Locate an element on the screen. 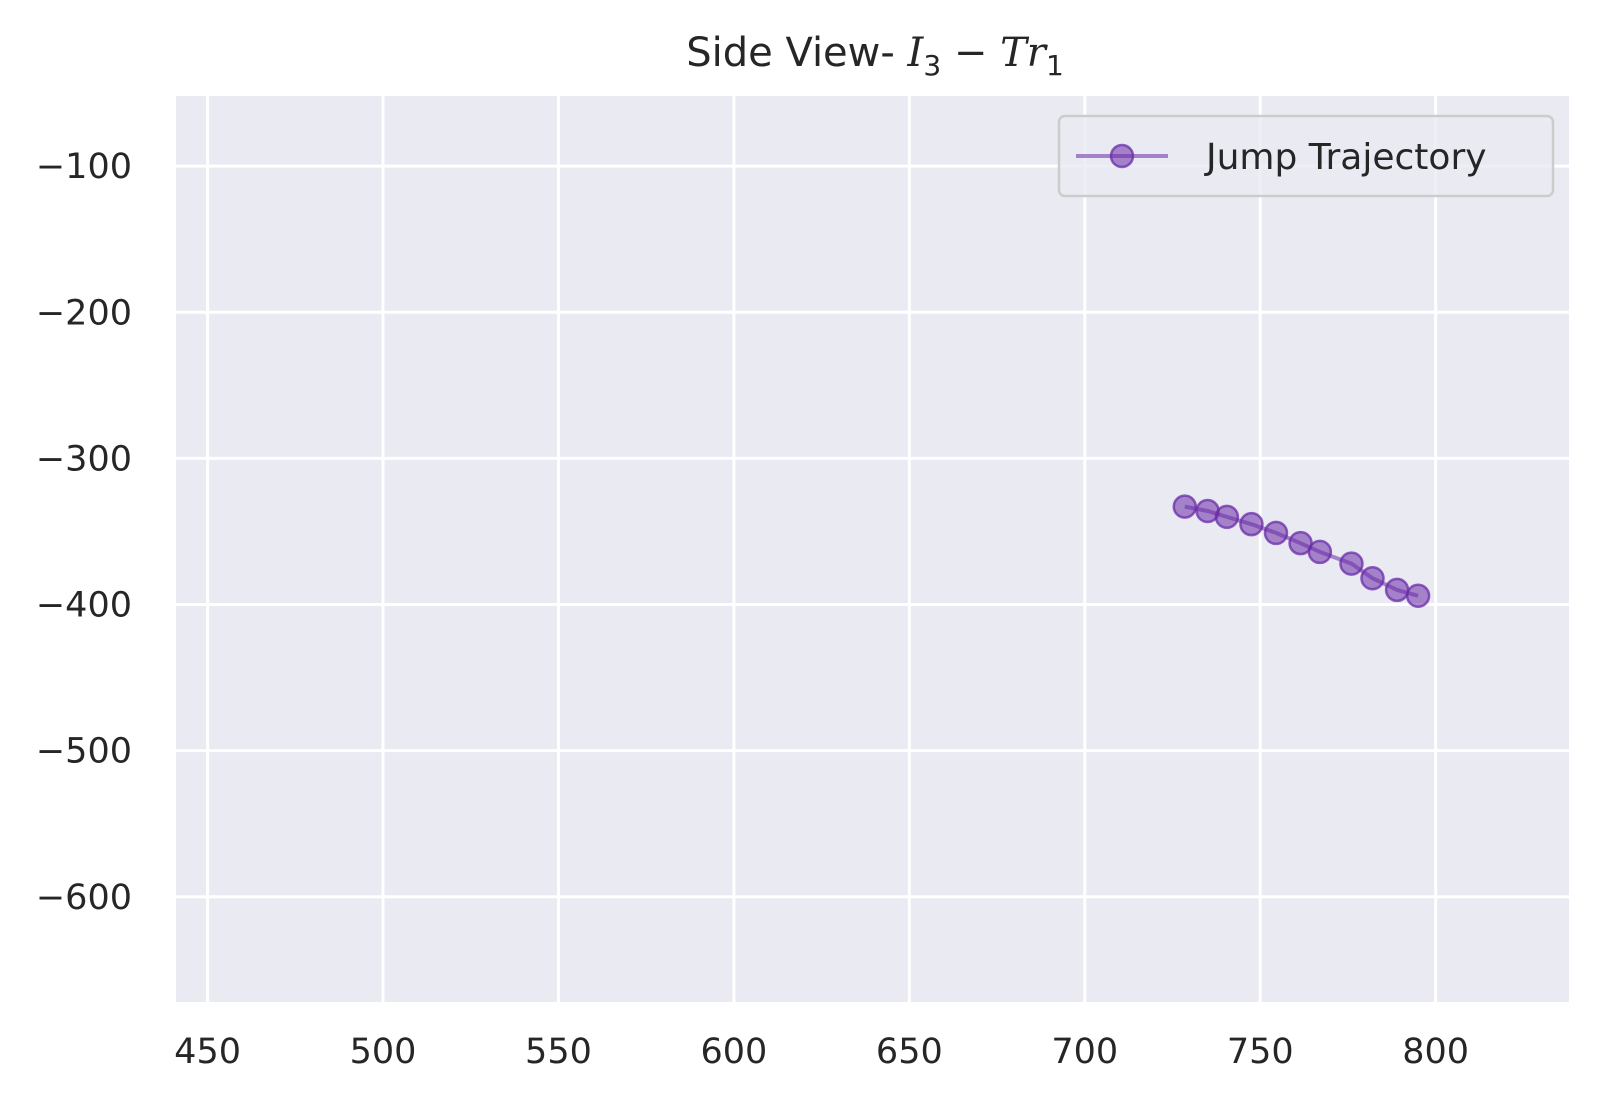 The width and height of the screenshot is (1597, 1112). x-tick-label: 600 is located at coordinates (733, 1052).